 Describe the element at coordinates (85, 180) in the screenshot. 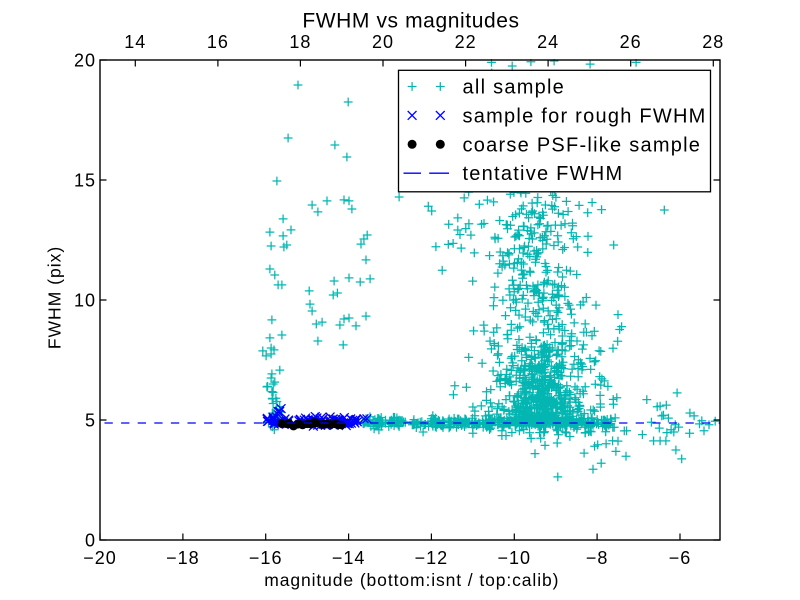

I see `svg-text: 15` at that location.